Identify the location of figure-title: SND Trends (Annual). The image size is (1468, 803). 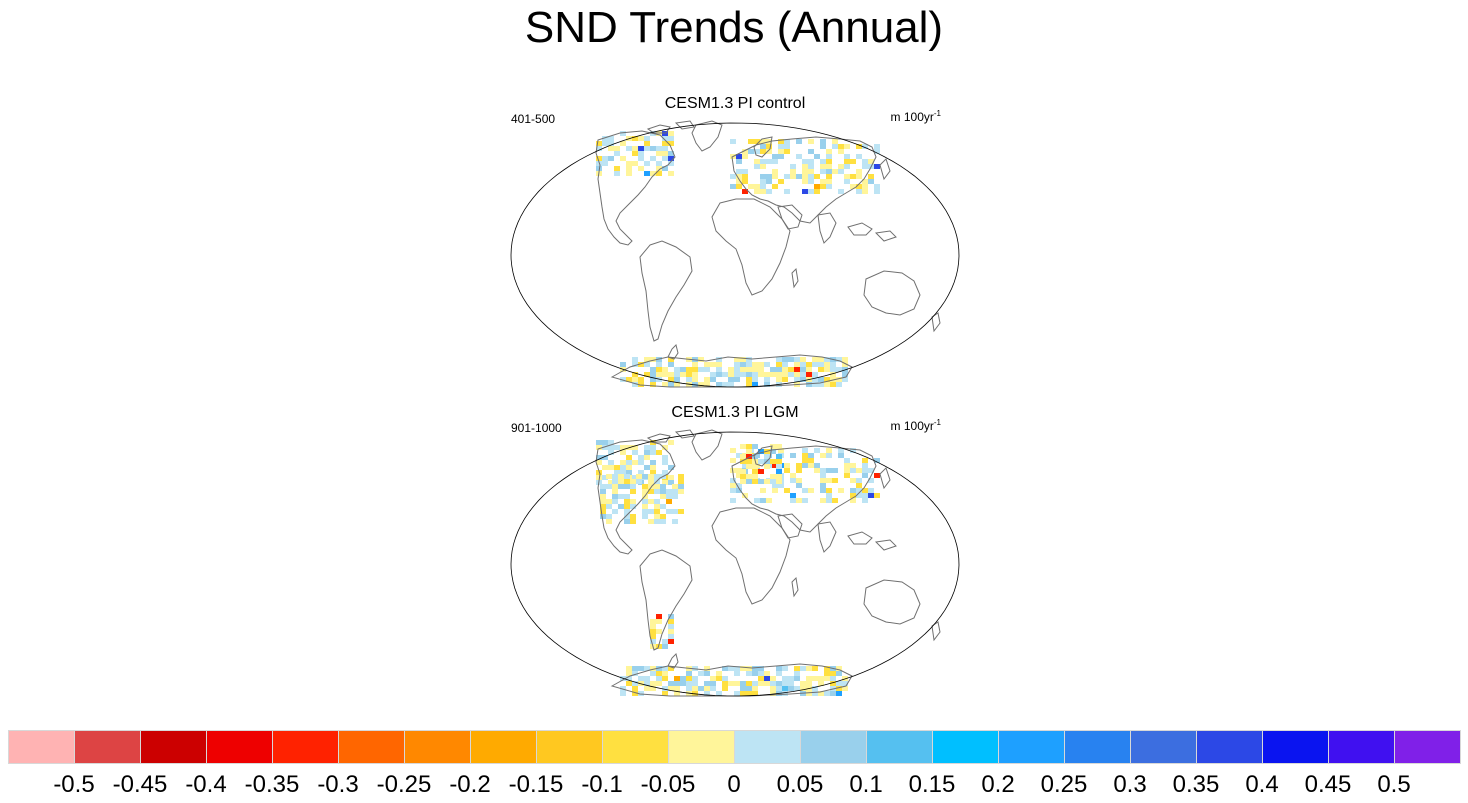
(734, 27).